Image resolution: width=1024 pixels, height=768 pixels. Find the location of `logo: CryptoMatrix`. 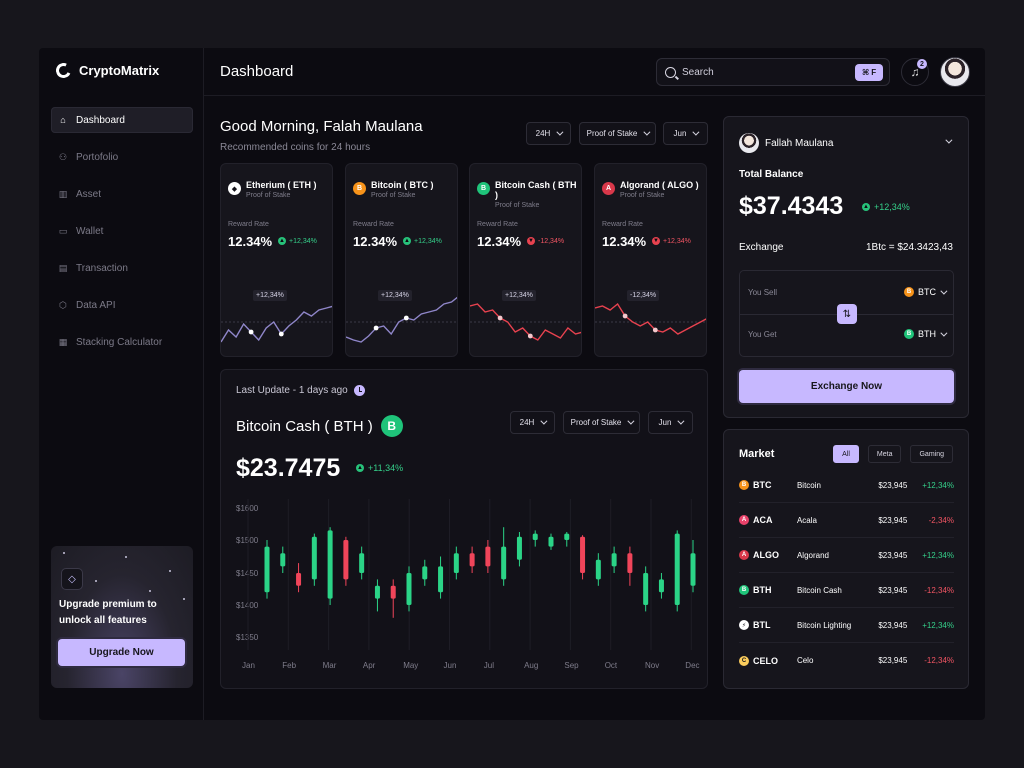

logo: CryptoMatrix is located at coordinates (106, 70).